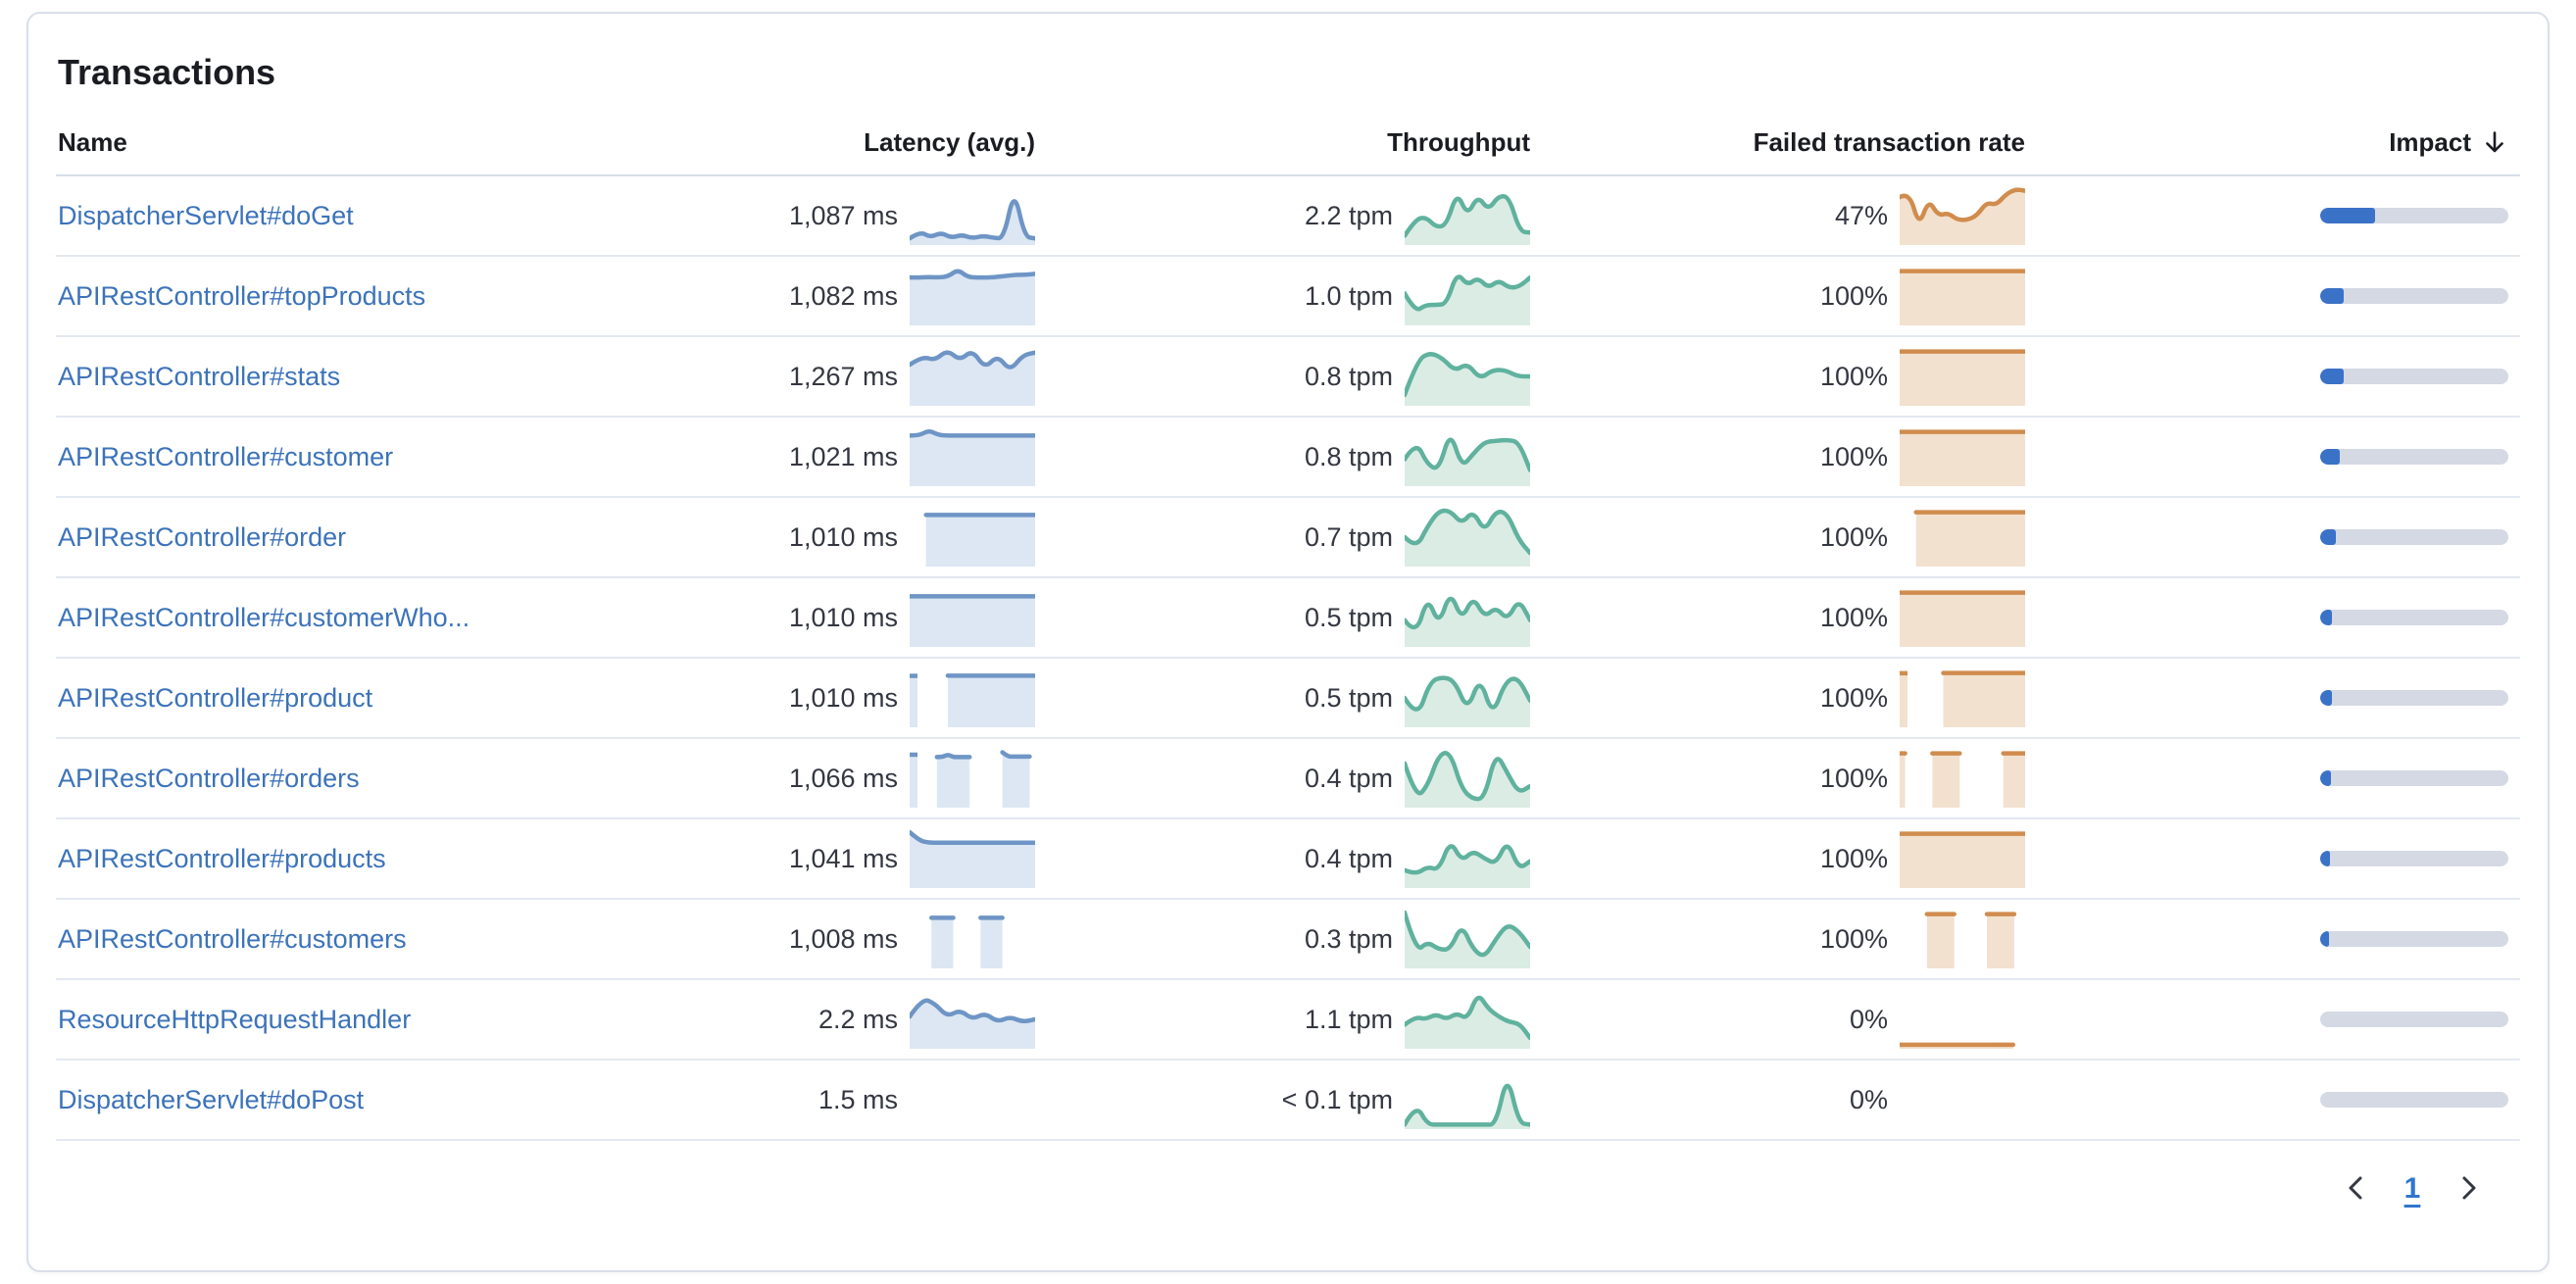  I want to click on throughput-cell: 2.2 tpm, so click(1282, 215).